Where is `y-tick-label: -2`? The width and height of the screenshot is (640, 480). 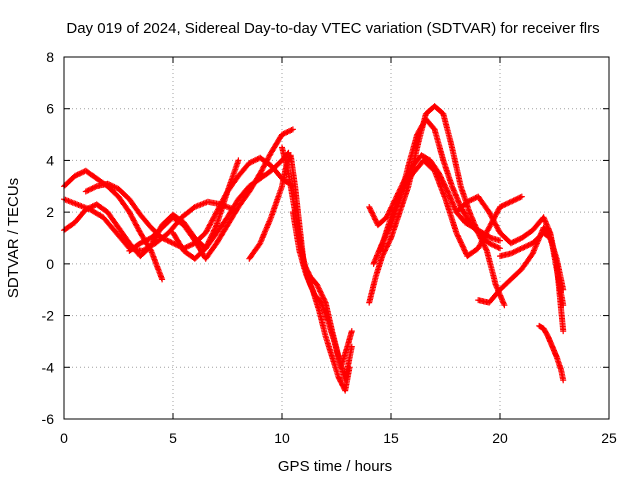 y-tick-label: -2 is located at coordinates (48, 316).